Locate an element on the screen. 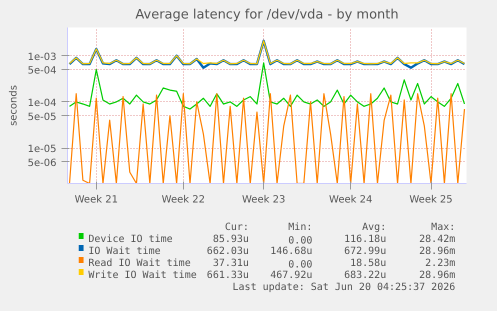 This screenshot has height=311, width=497. chart-title: Average latency for /dev/vda - by month is located at coordinates (267, 15).